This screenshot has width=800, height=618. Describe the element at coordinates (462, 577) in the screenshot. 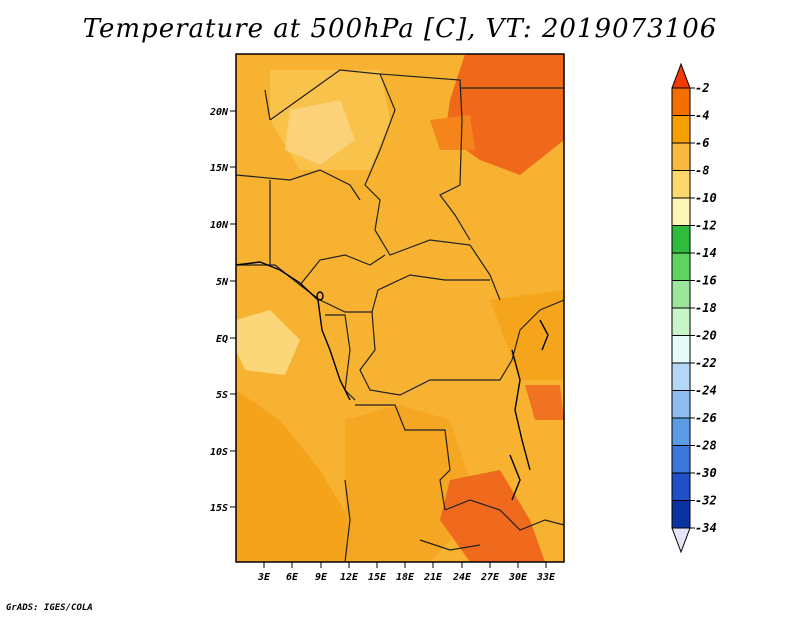

I see `lon-tick-label: 24E` at that location.